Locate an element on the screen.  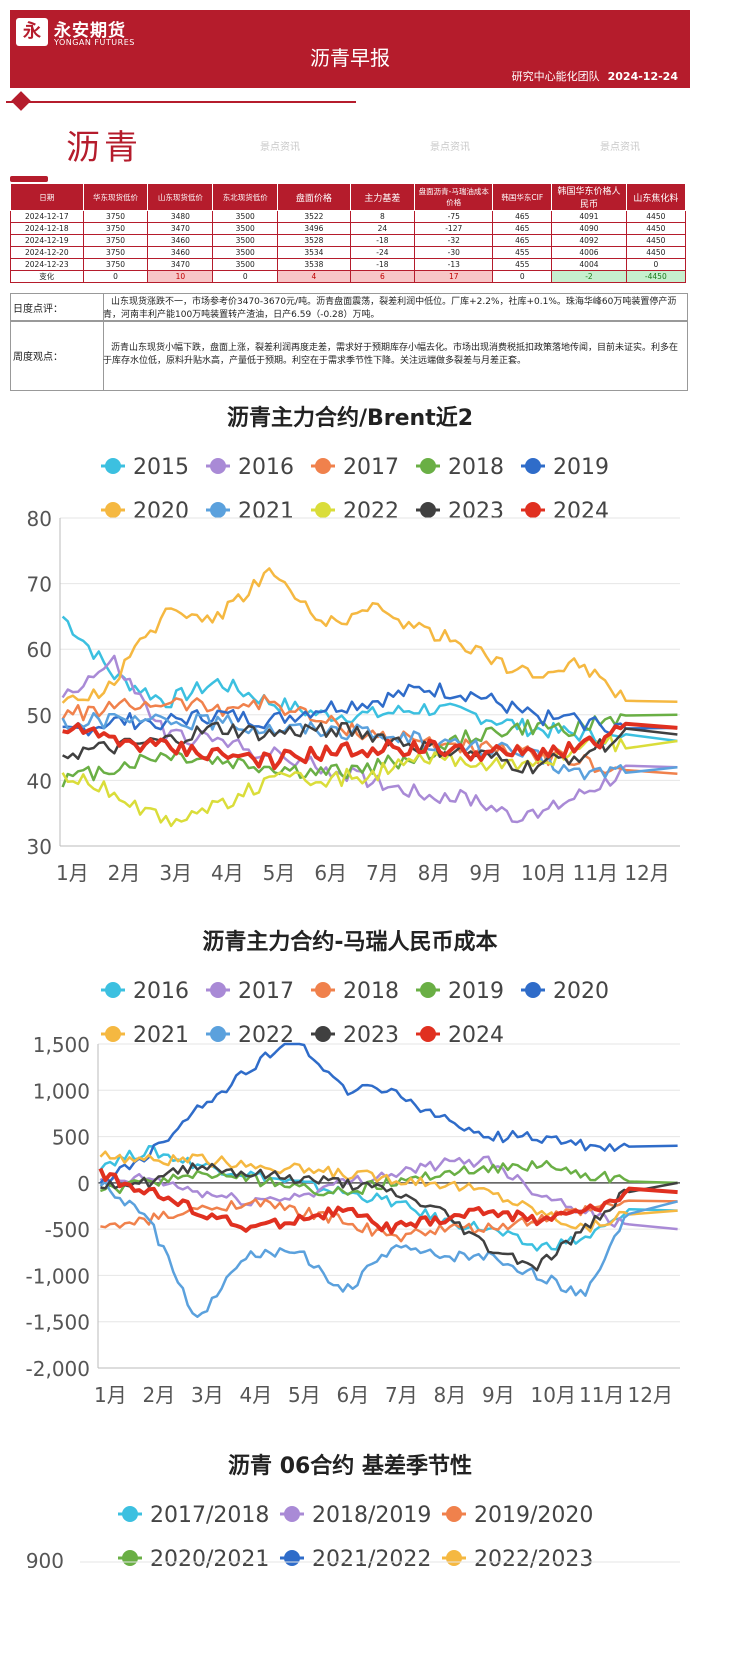
y-tick-label: 40 is located at coordinates (39, 781).